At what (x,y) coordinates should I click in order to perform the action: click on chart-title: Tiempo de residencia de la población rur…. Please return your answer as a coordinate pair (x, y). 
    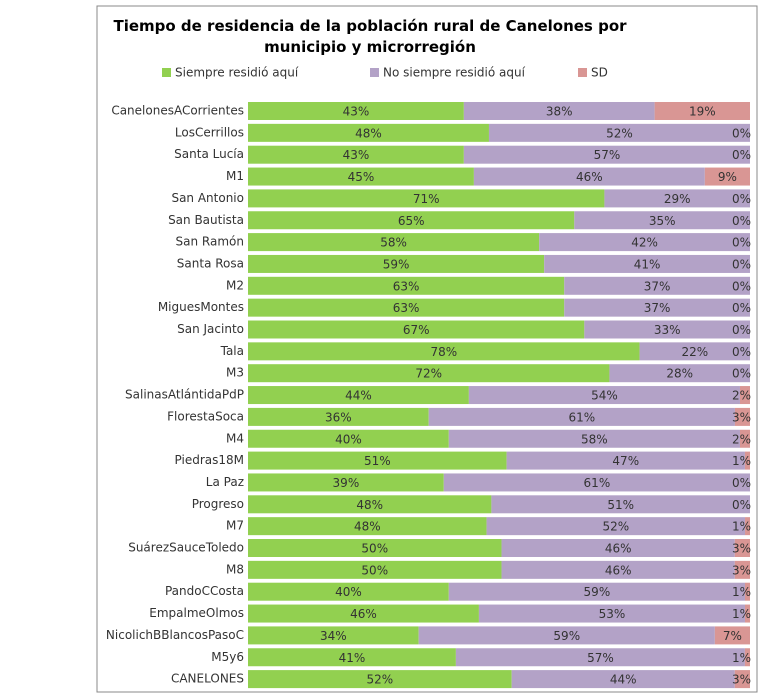
    Looking at the image, I should click on (370, 36).